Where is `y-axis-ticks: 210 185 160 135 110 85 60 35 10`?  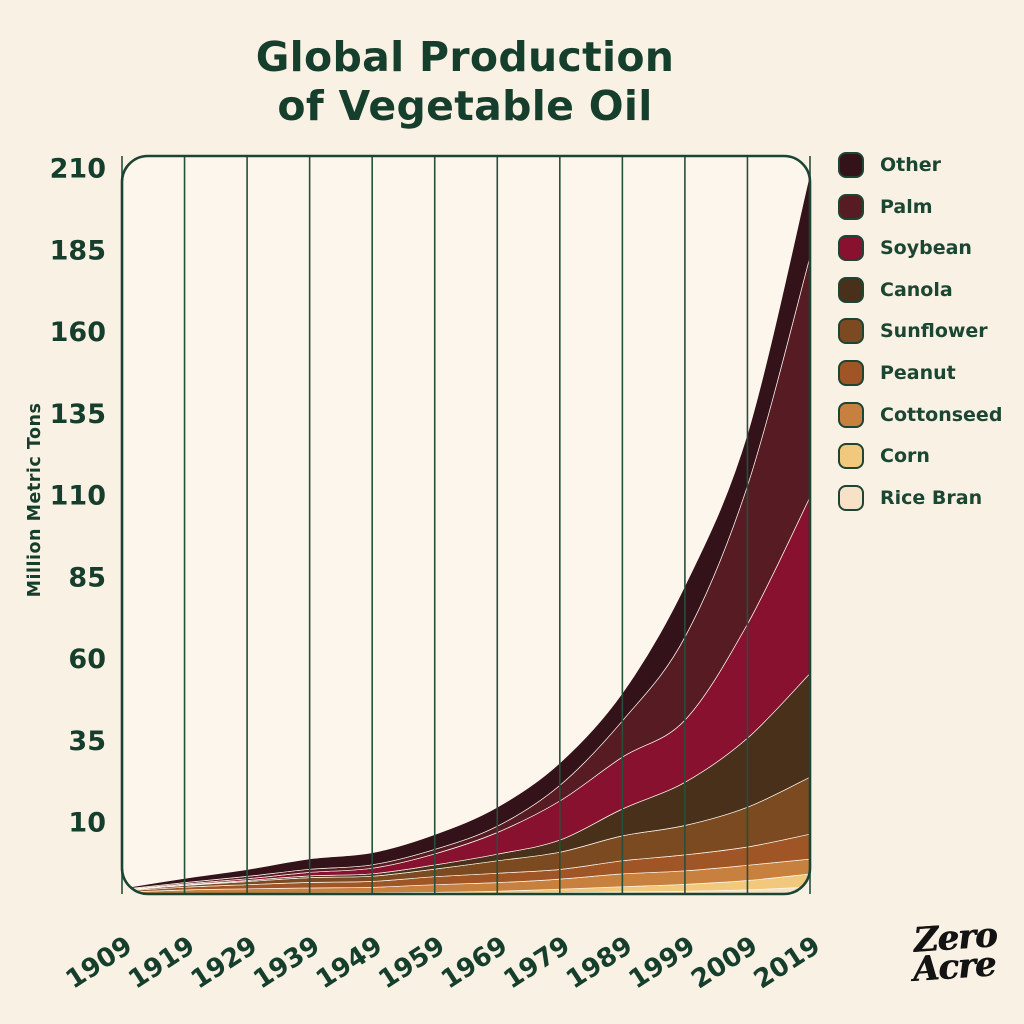 y-axis-ticks: 210 185 160 135 110 85 60 35 10 is located at coordinates (78, 496).